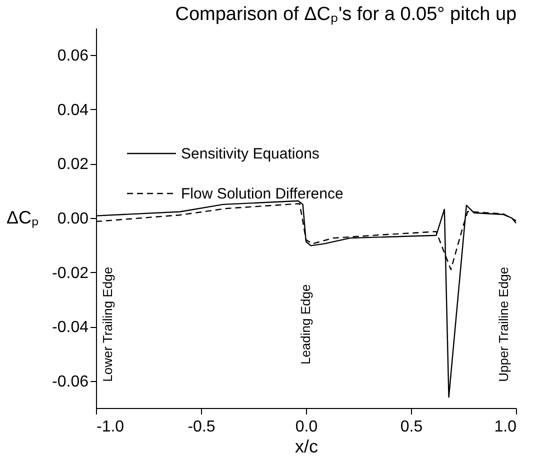 The height and width of the screenshot is (462, 557). Describe the element at coordinates (110, 427) in the screenshot. I see `x-tick-label: -1.0` at that location.